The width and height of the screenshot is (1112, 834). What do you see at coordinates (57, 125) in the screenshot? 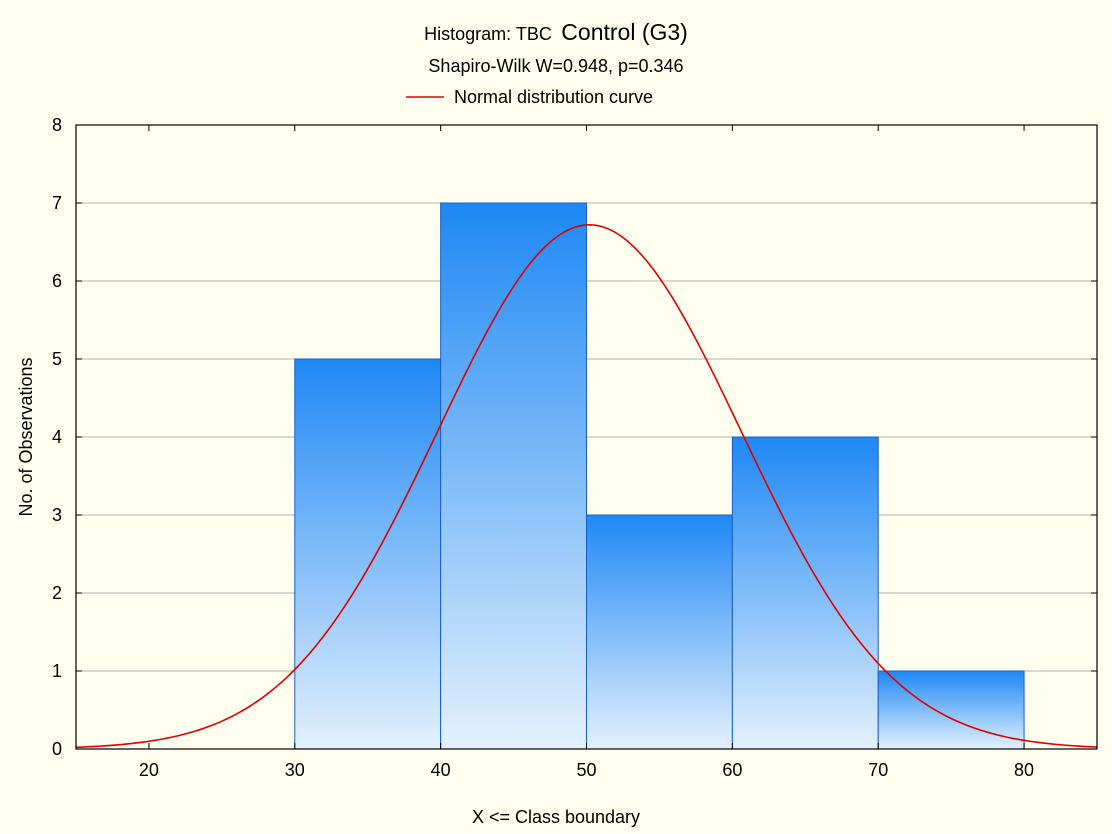
I see `y-tick-label: 8` at bounding box center [57, 125].